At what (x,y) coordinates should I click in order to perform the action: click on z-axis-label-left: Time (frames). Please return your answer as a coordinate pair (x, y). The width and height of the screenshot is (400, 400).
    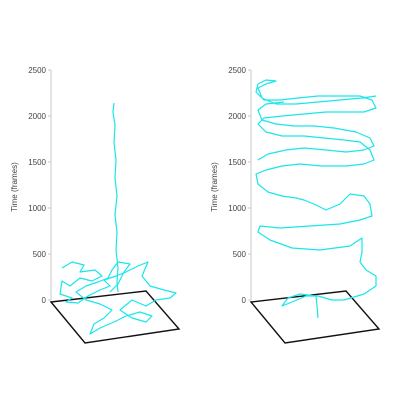
    Looking at the image, I should click on (14, 187).